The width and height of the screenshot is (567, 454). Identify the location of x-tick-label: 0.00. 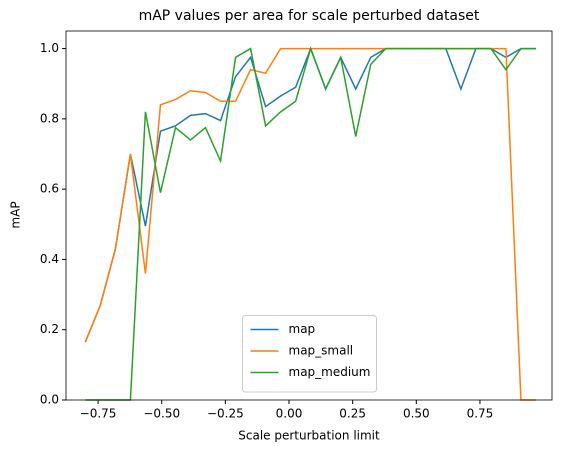
(289, 414).